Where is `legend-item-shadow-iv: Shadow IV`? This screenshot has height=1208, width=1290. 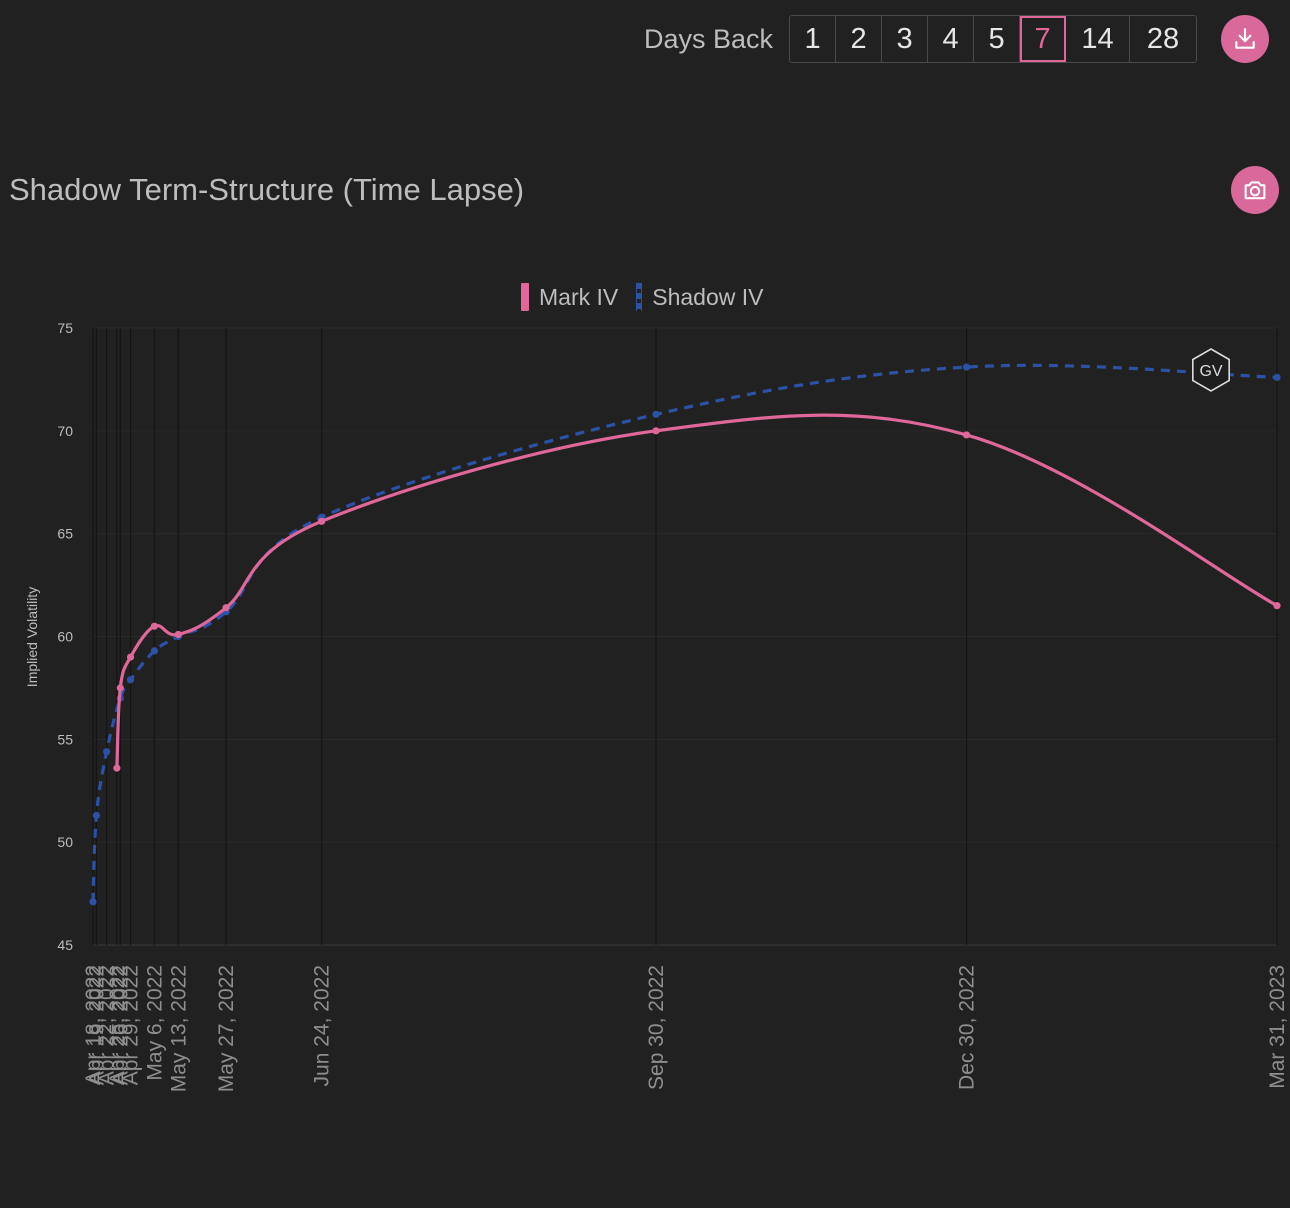 legend-item-shadow-iv: Shadow IV is located at coordinates (699, 297).